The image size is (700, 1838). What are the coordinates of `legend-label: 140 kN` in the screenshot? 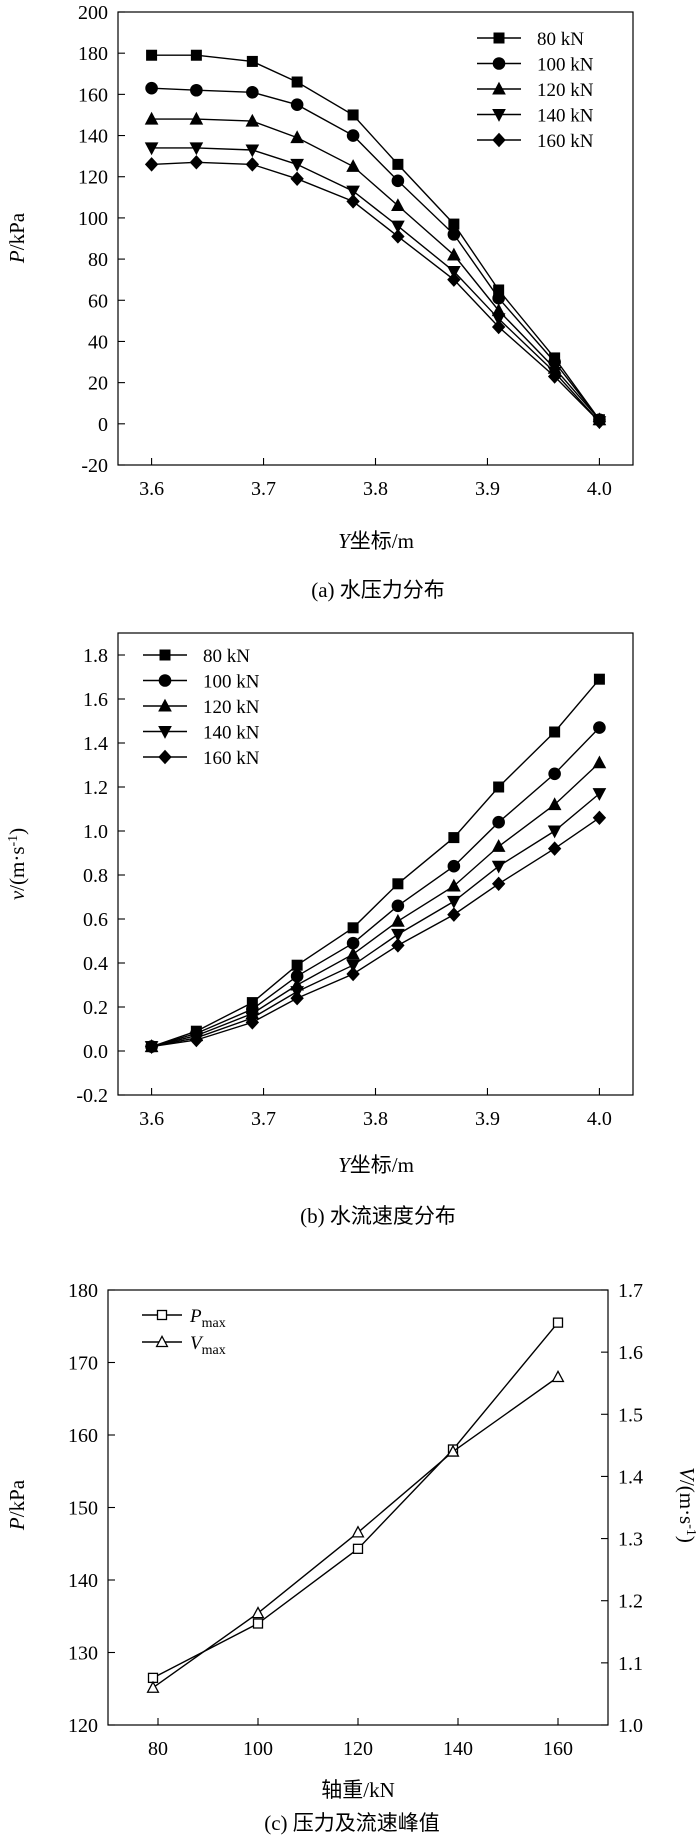 It's located at (231, 733).